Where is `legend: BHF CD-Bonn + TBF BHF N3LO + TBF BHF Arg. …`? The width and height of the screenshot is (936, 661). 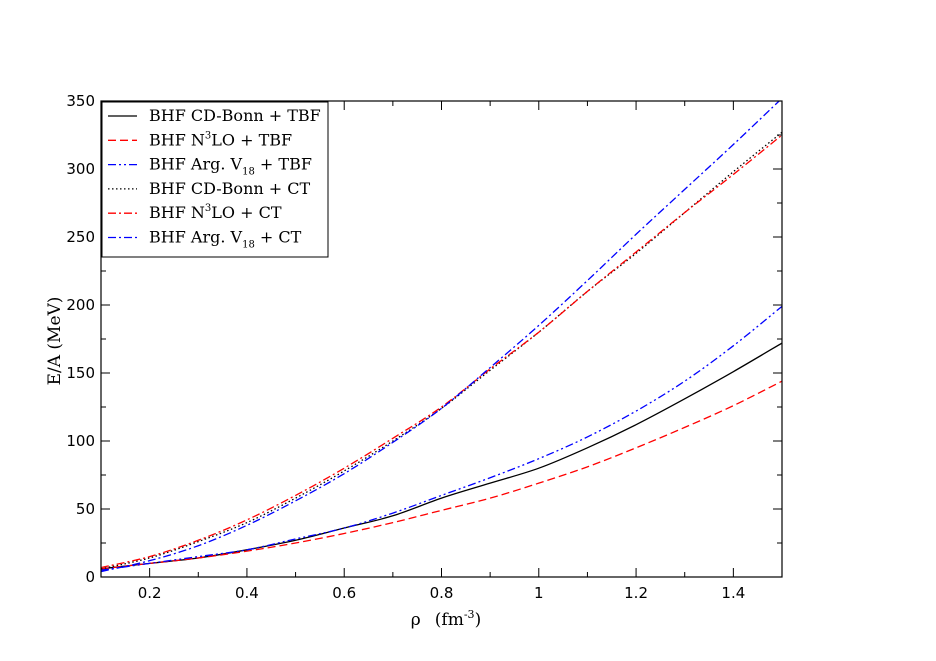
legend: BHF CD-Bonn + TBF BHF N3LO + TBF BHF Arg. … is located at coordinates (215, 179).